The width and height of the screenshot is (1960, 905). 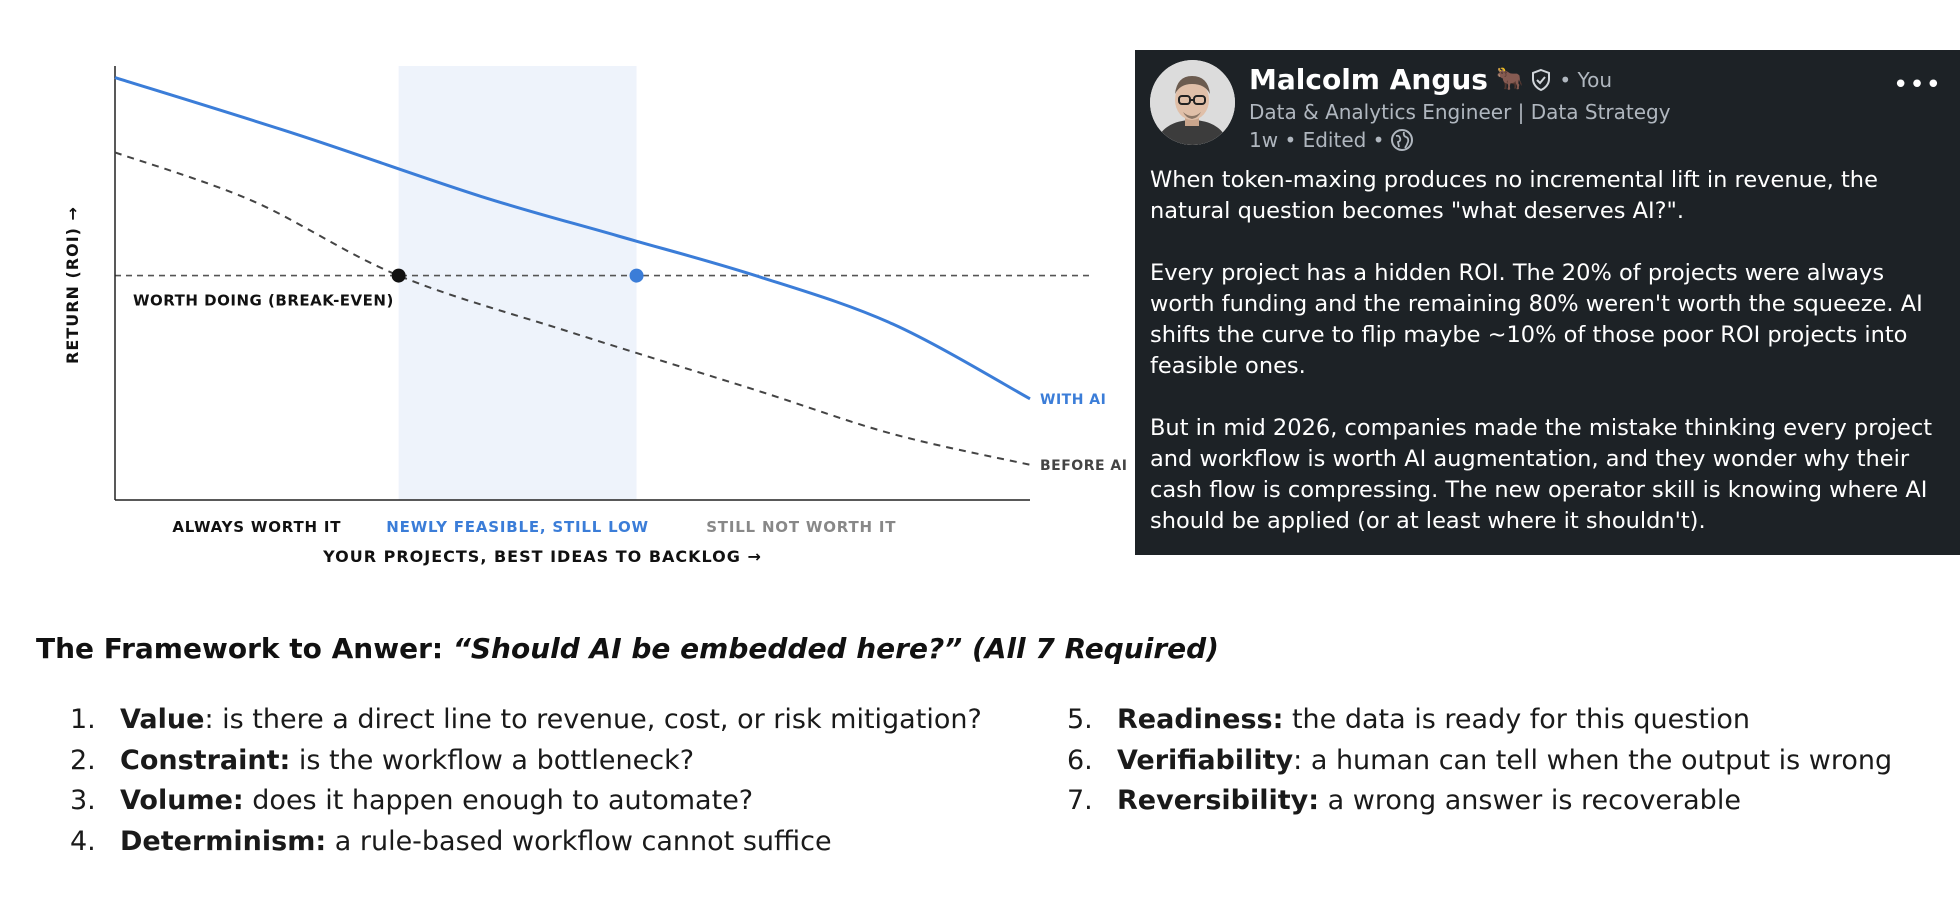 What do you see at coordinates (579, 841) in the screenshot?
I see `criterion-text: a rule-based workflow cannot suffice` at bounding box center [579, 841].